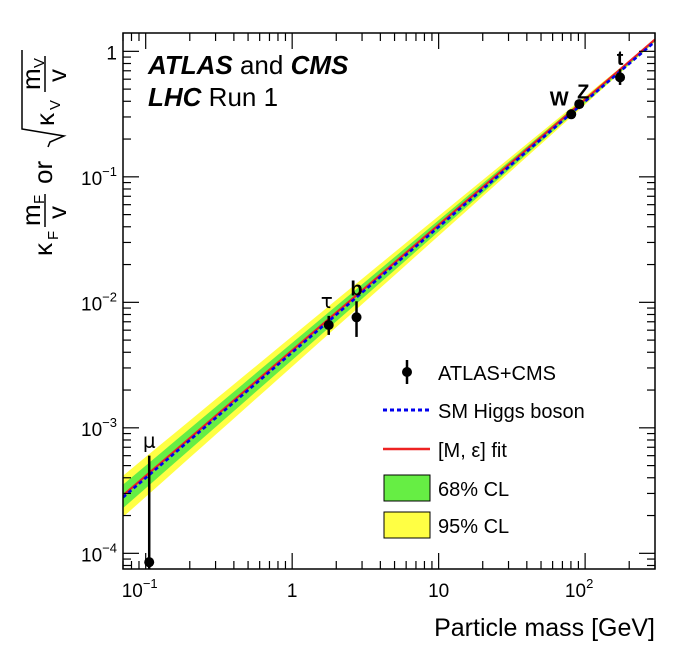 The height and width of the screenshot is (648, 676). Describe the element at coordinates (44, 153) in the screenshot. I see `y-axis-title: κ F m F v or κ V m V v` at that location.